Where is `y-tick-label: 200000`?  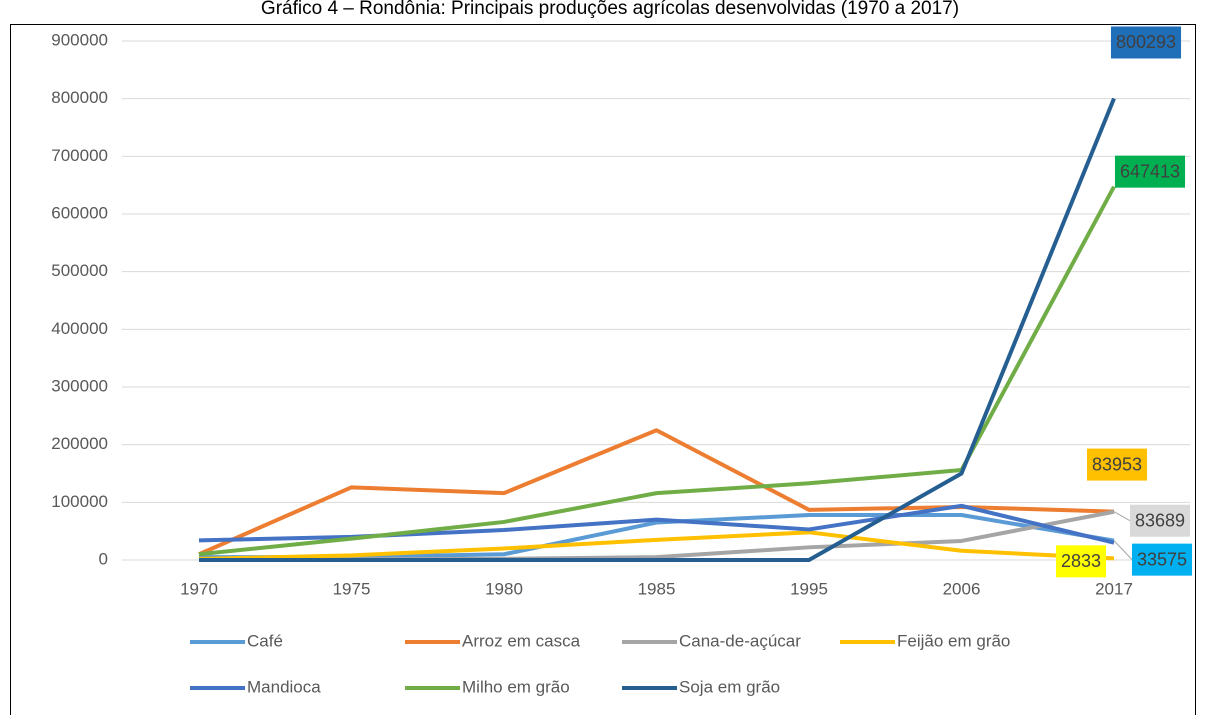
y-tick-label: 200000 is located at coordinates (79, 443).